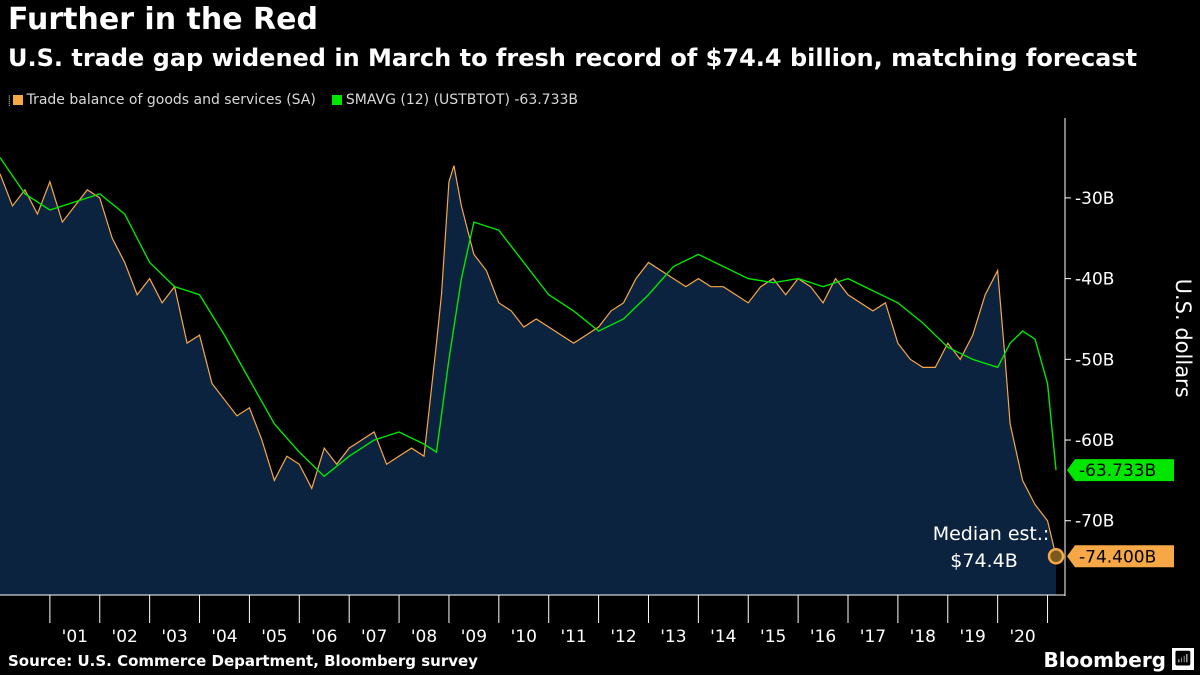 The height and width of the screenshot is (675, 1200). I want to click on x-tick-label: '15, so click(773, 637).